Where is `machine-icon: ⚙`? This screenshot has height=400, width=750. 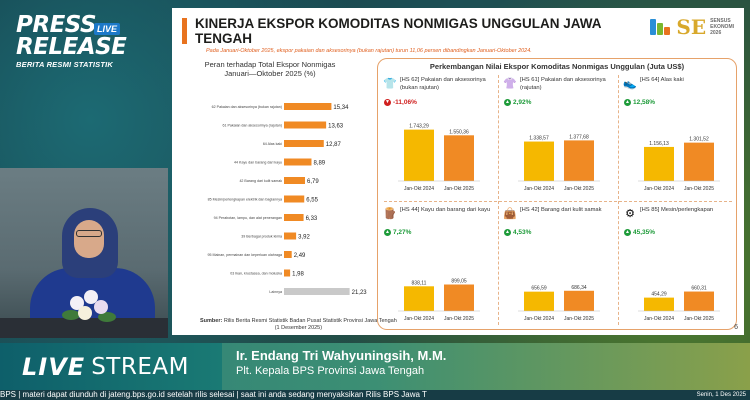 machine-icon: ⚙ is located at coordinates (630, 214).